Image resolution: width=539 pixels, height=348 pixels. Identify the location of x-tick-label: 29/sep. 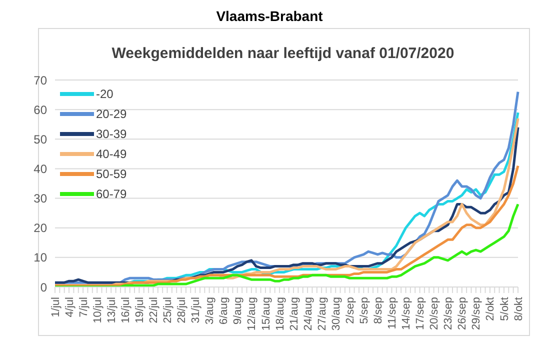
(476, 313).